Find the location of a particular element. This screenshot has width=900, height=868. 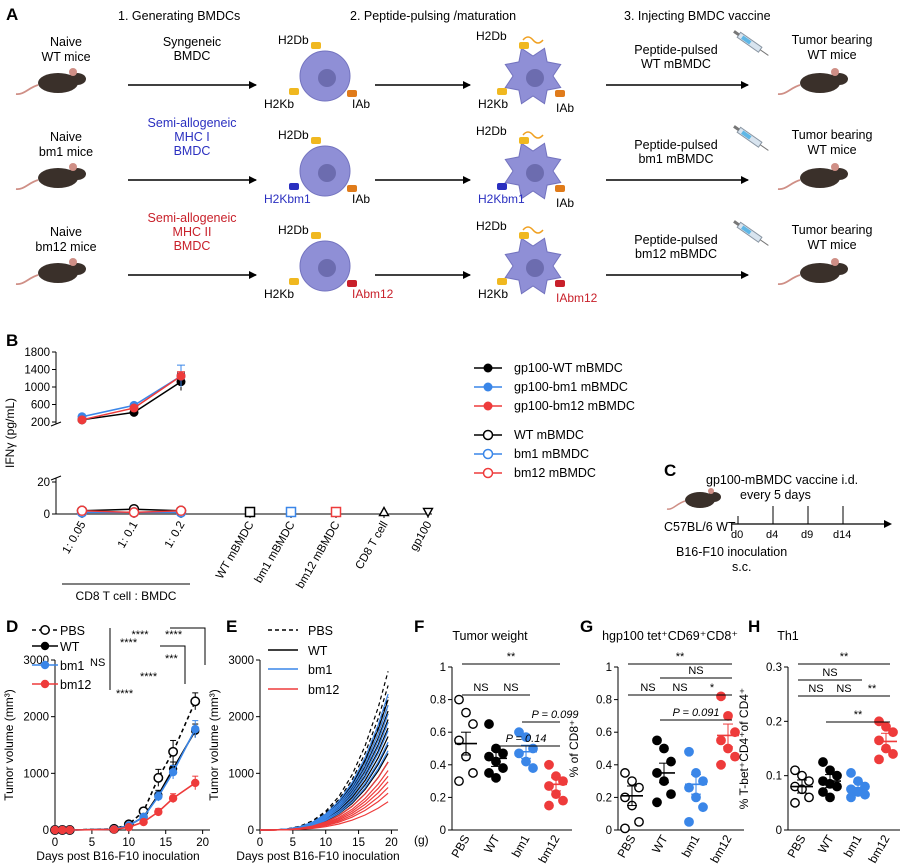

x-tick-label: 1: 0.1 is located at coordinates (128, 535).